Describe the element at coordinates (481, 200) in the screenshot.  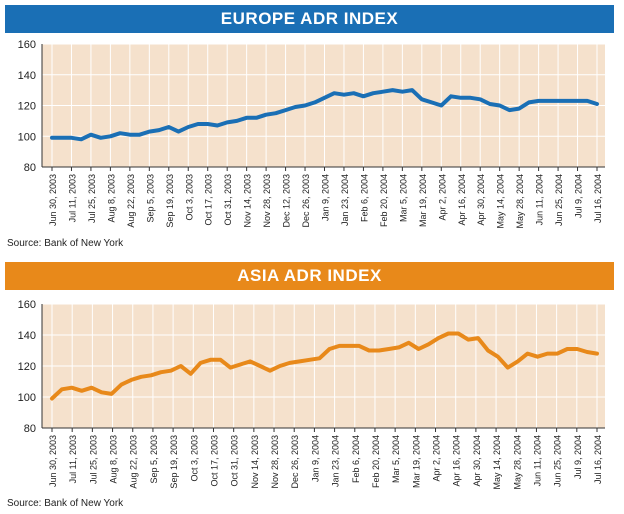
I see `europe-x-tick-label: Apr 30, 2004` at that location.